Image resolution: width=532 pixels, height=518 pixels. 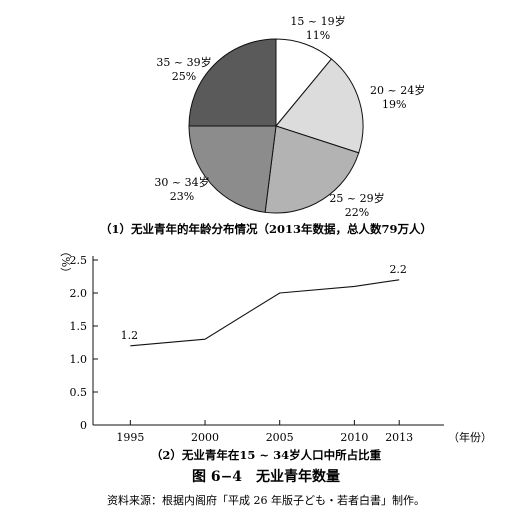 I want to click on y-tick-label: 1.0, so click(x=79, y=359).